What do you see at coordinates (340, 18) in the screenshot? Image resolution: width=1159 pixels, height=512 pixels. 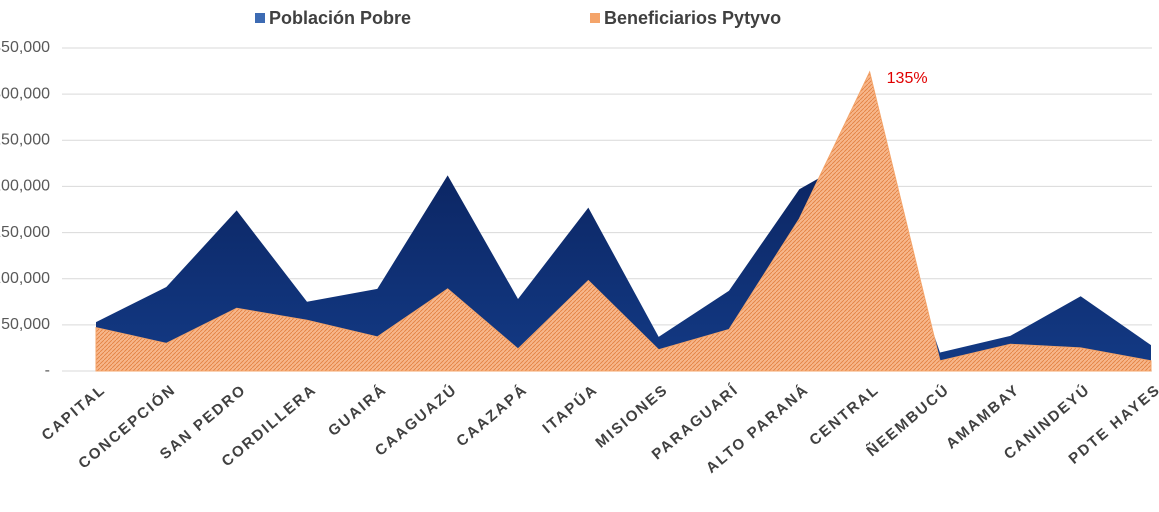 I see `legend-label: Población Pobre` at bounding box center [340, 18].